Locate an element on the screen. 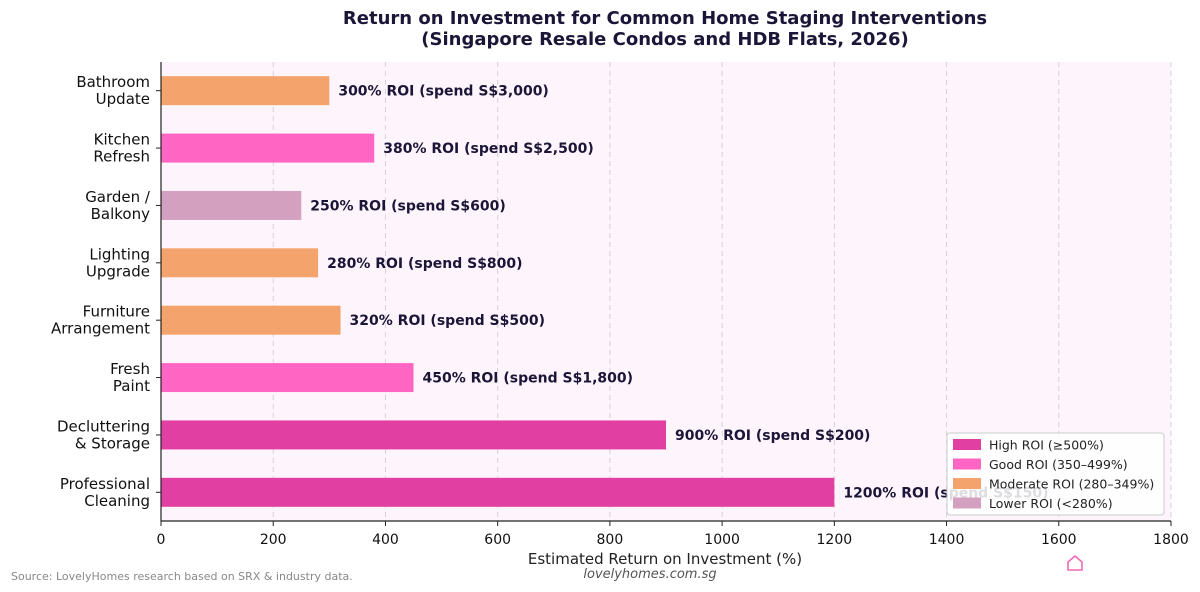 The width and height of the screenshot is (1200, 592). category-label: Bathroom is located at coordinates (113, 82).